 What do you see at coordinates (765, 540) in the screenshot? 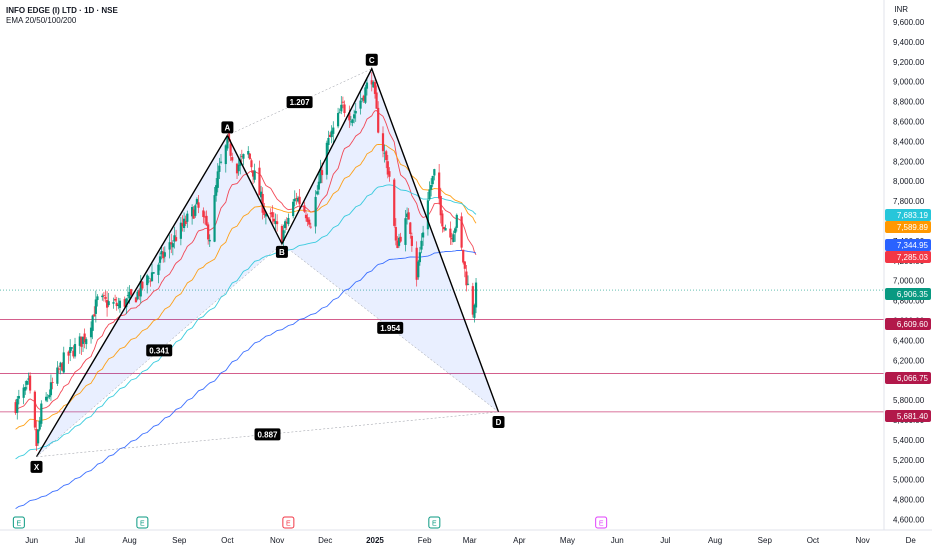
I see `time-tick-label: Sep` at bounding box center [765, 540].